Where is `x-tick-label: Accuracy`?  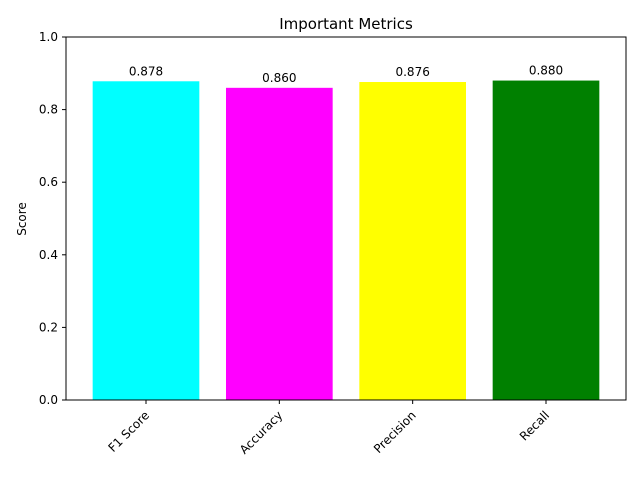 x-tick-label: Accuracy is located at coordinates (261, 432).